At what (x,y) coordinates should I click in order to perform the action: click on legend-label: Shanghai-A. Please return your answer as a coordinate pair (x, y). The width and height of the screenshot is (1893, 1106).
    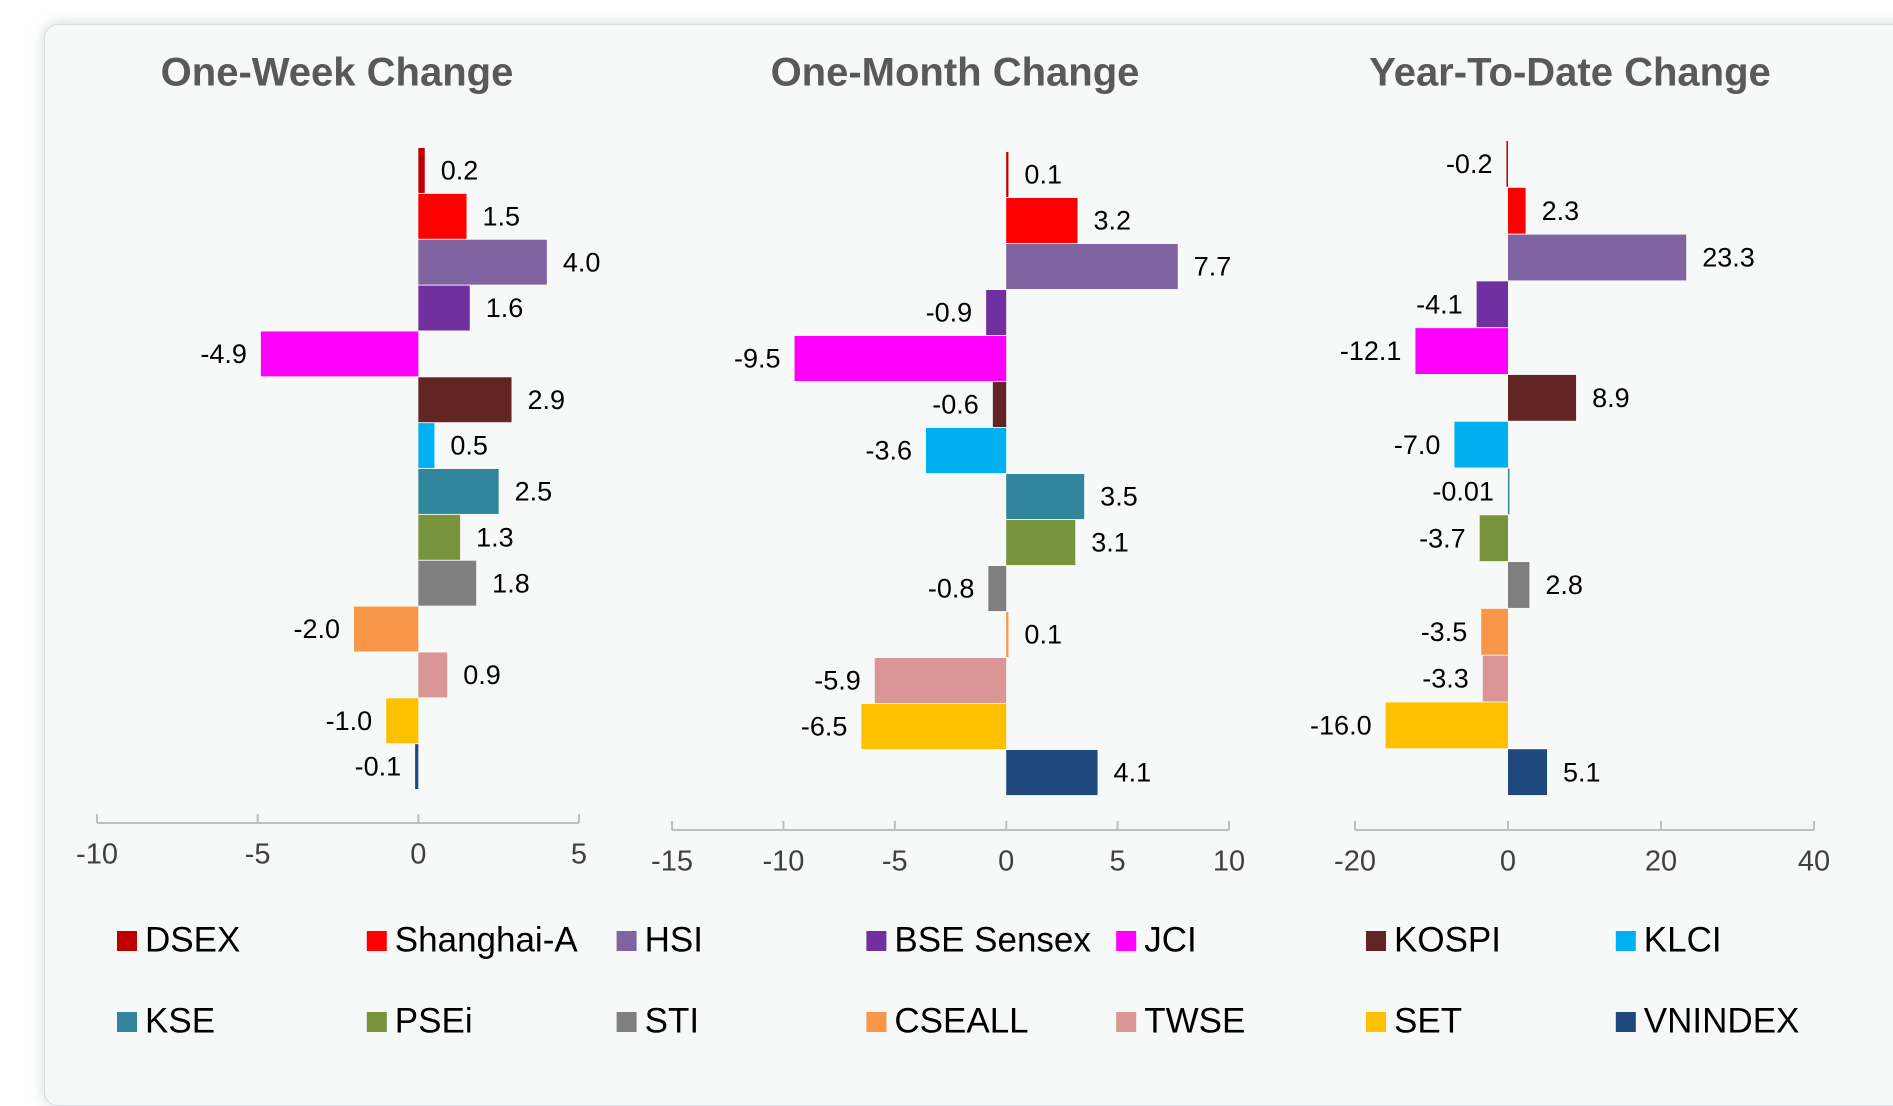
    Looking at the image, I should click on (487, 939).